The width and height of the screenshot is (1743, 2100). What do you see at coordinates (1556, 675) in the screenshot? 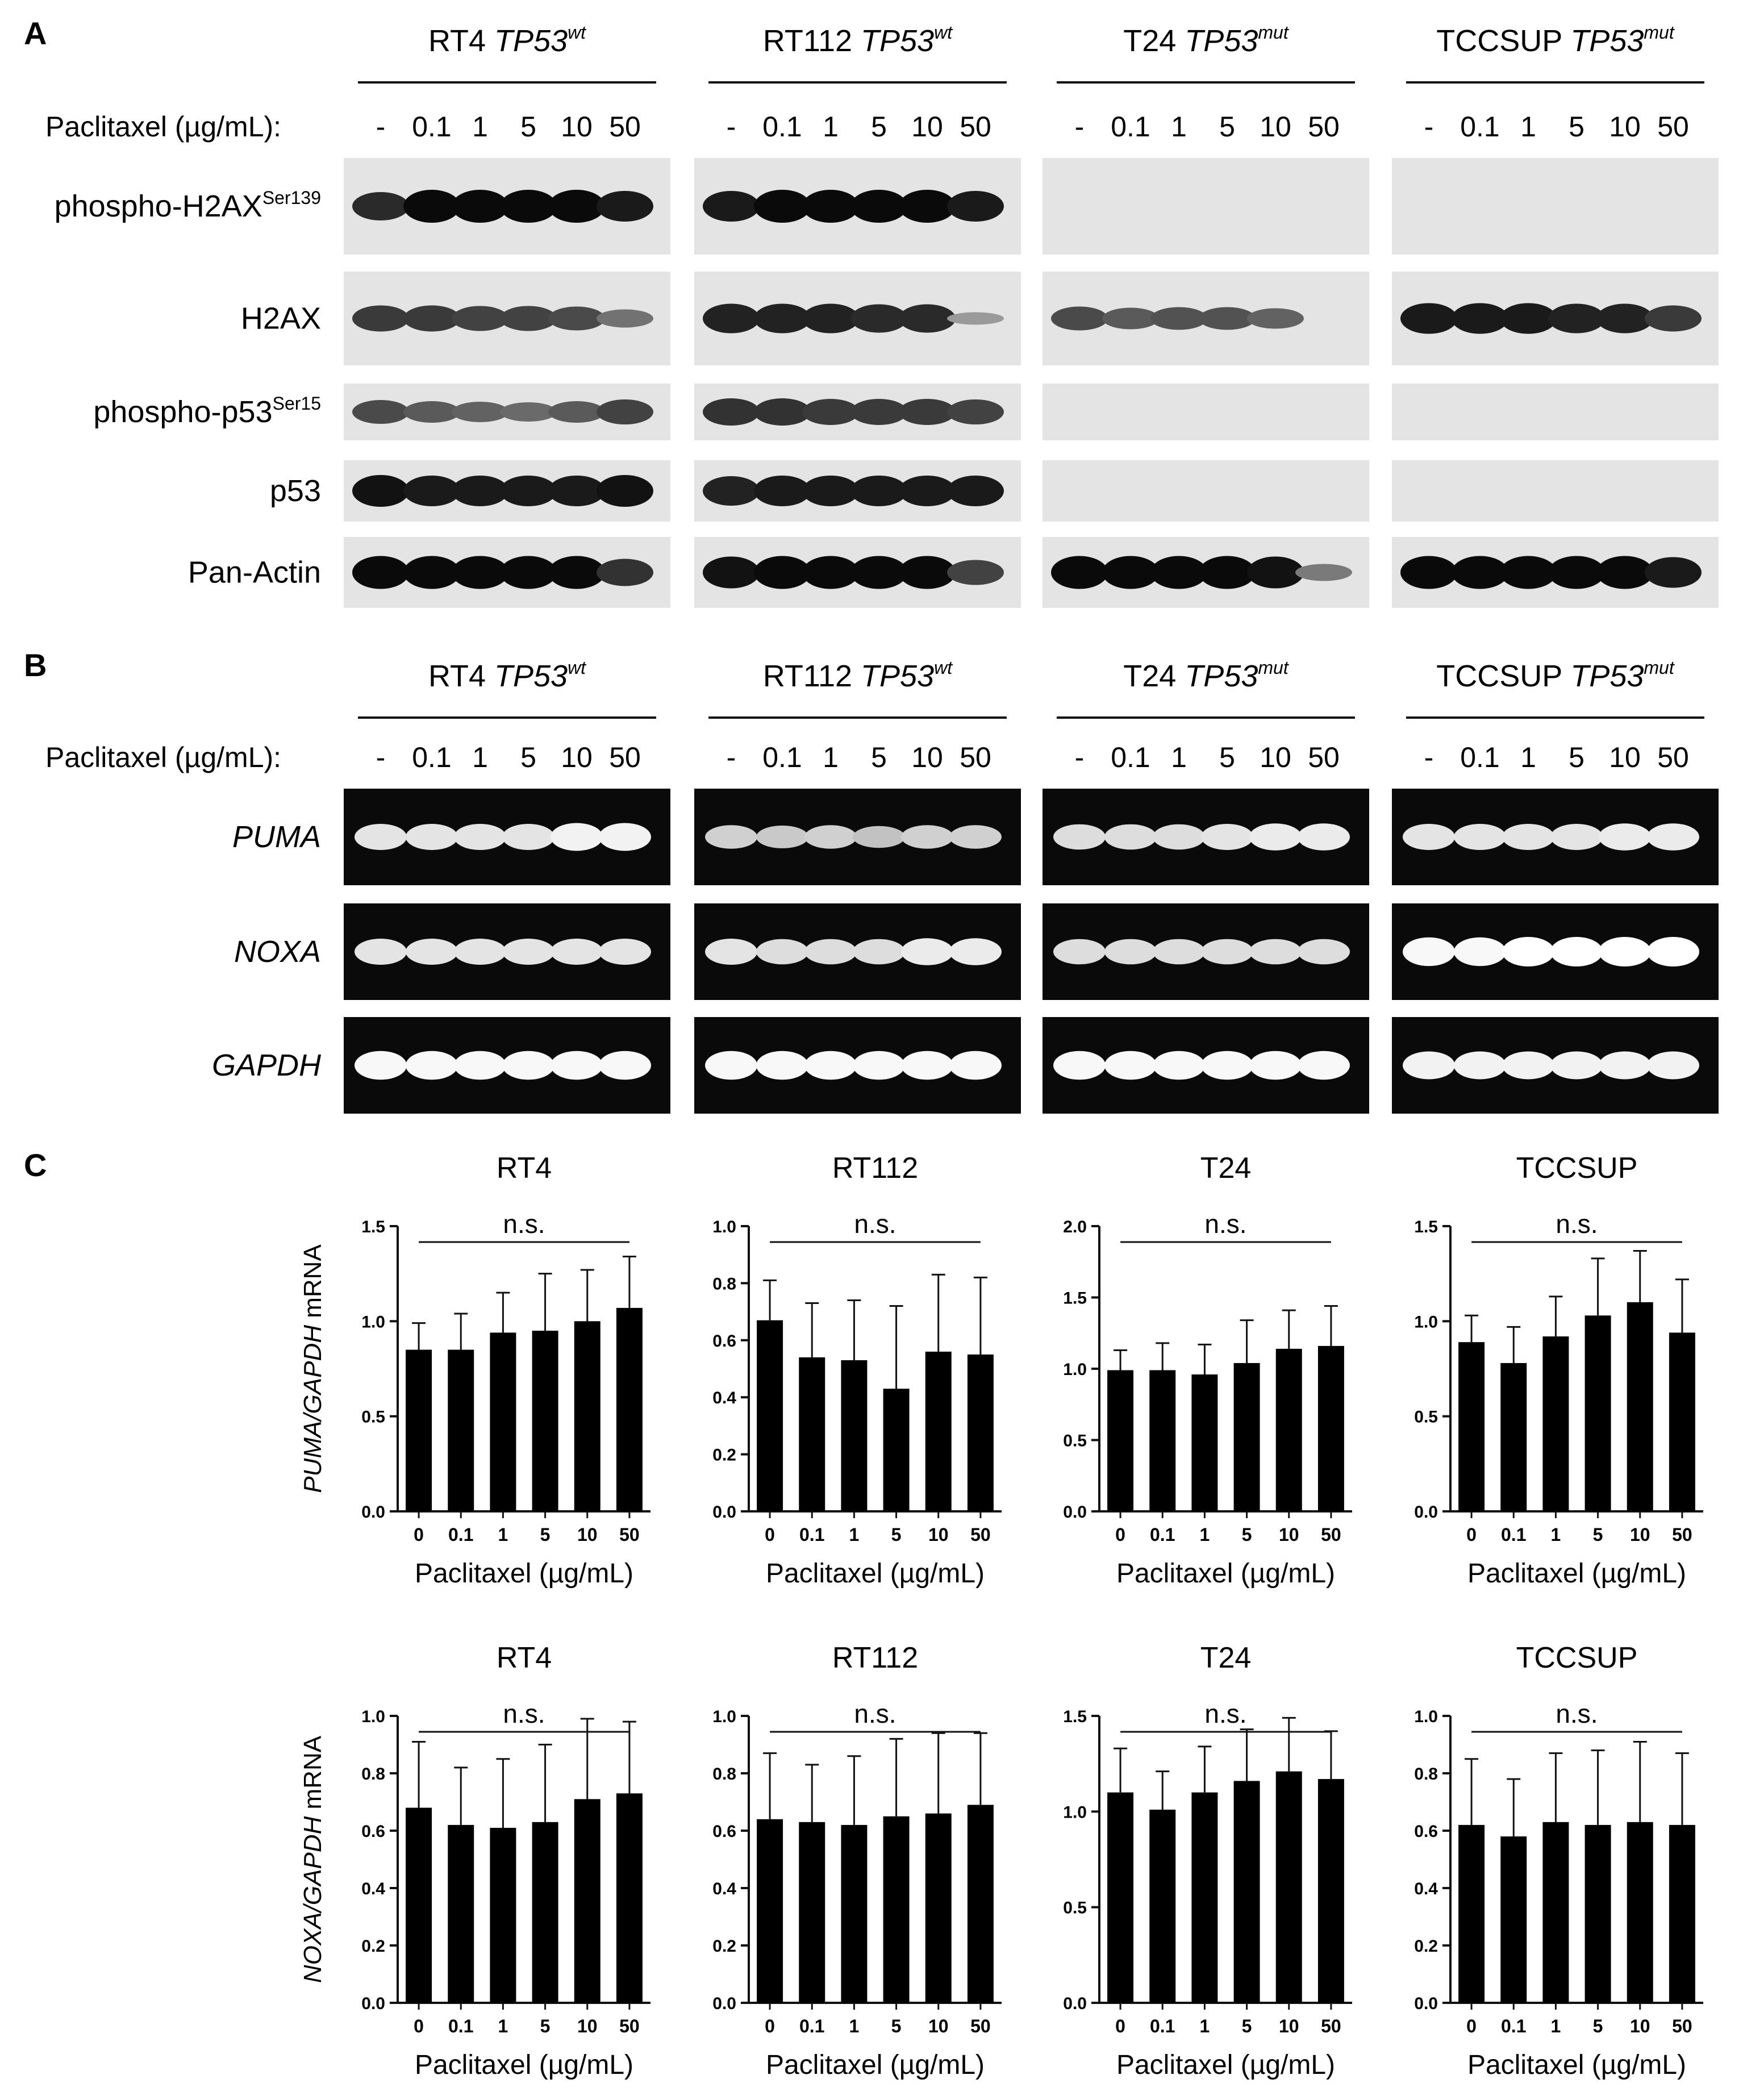
I see `pcr-cell-line-title: TCCSUP TP53mut` at bounding box center [1556, 675].